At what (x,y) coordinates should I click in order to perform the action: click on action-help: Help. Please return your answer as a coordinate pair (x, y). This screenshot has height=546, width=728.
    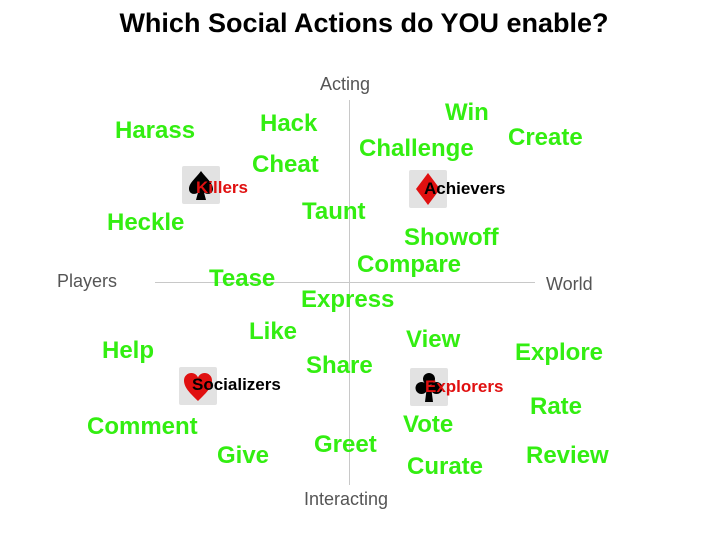
    Looking at the image, I should click on (128, 350).